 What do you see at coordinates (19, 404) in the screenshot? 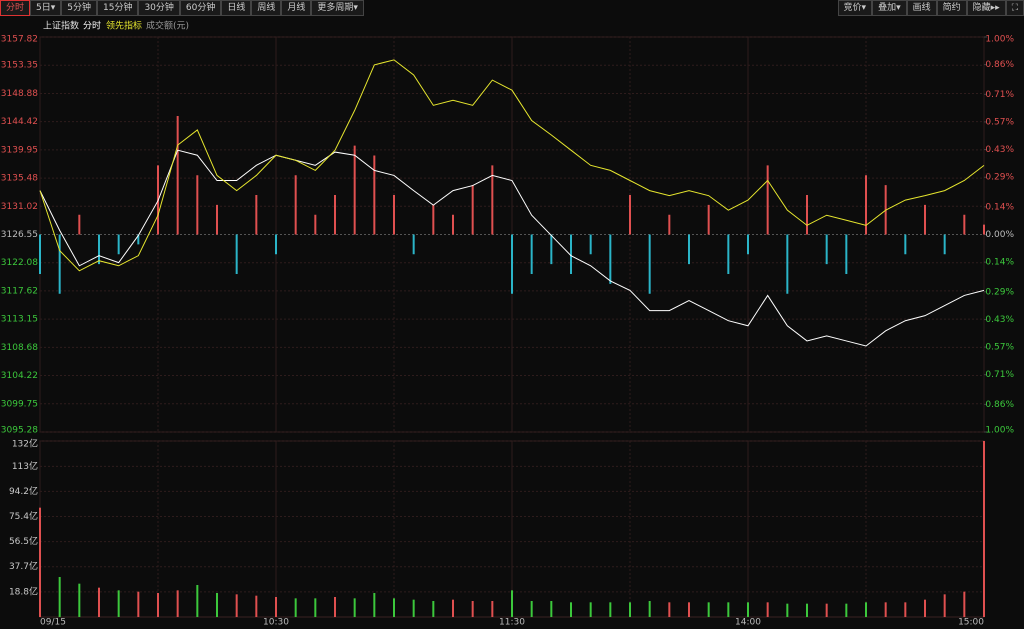
I see `y-tick-label: 3099.75` at bounding box center [19, 404].